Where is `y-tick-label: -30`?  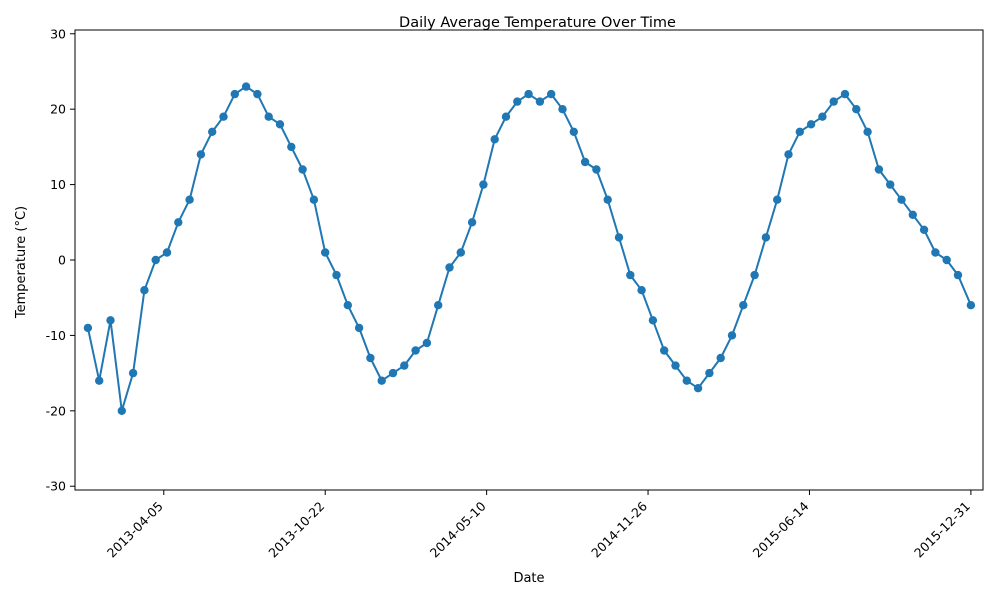 y-tick-label: -30 is located at coordinates (56, 486).